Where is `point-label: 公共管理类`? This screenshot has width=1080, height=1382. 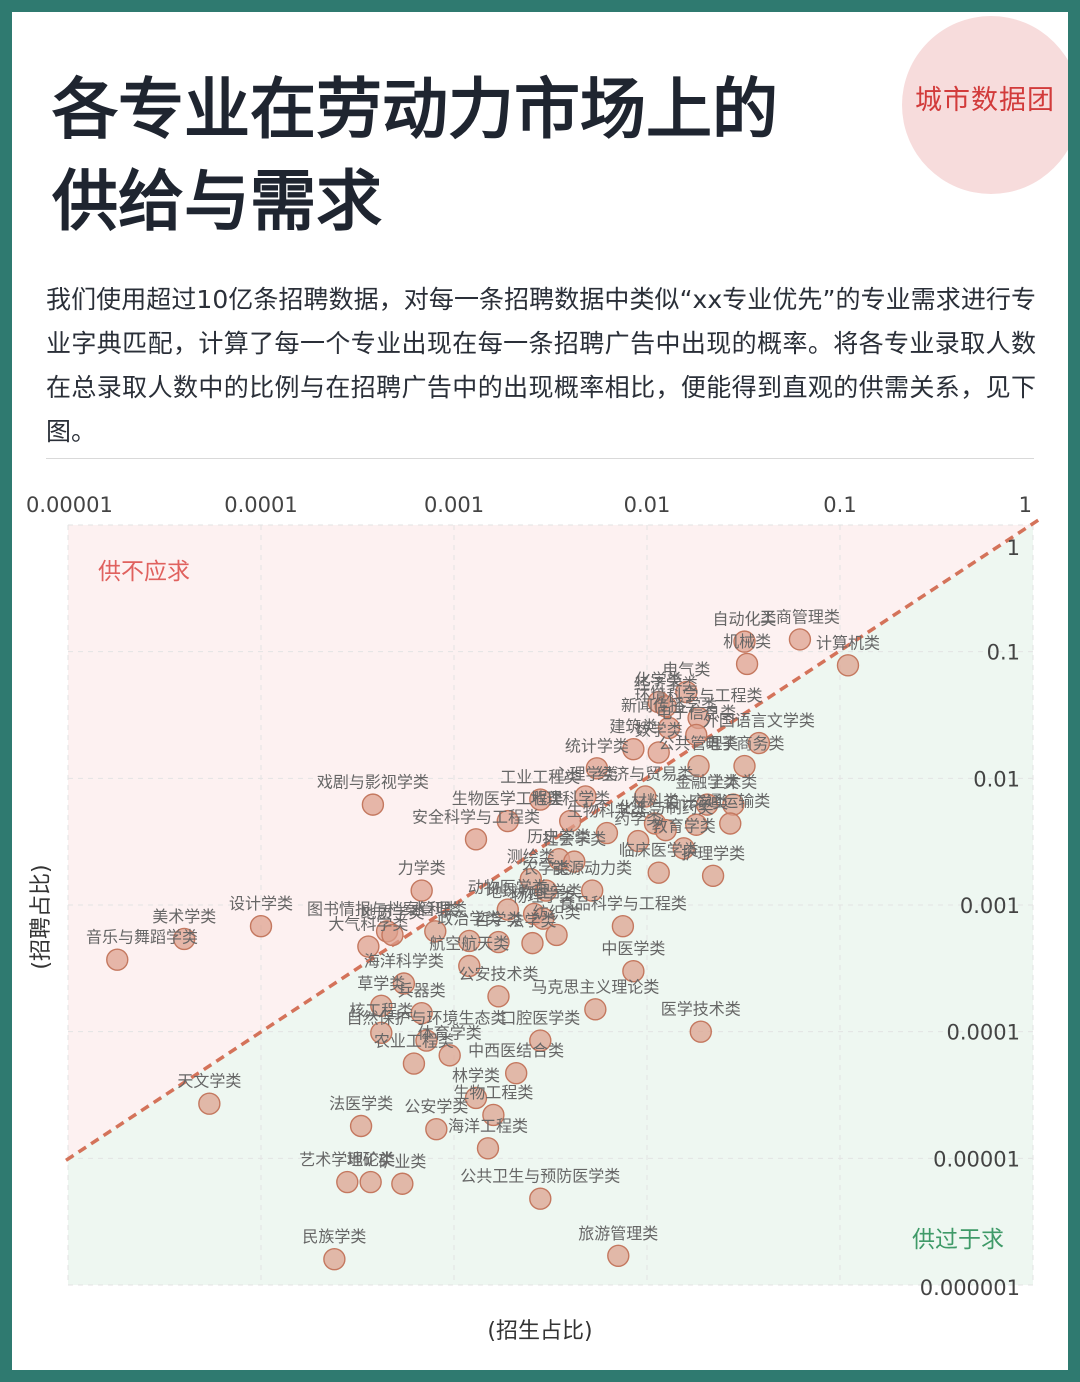 point-label: 公共管理类 is located at coordinates (699, 743).